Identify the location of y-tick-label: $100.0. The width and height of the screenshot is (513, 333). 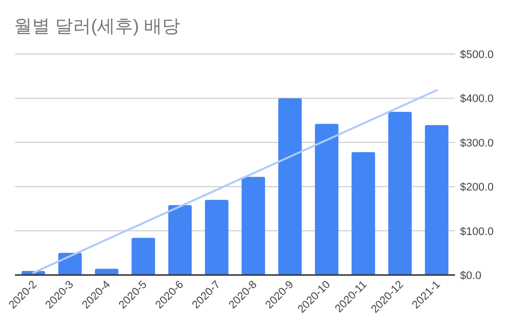
(477, 232).